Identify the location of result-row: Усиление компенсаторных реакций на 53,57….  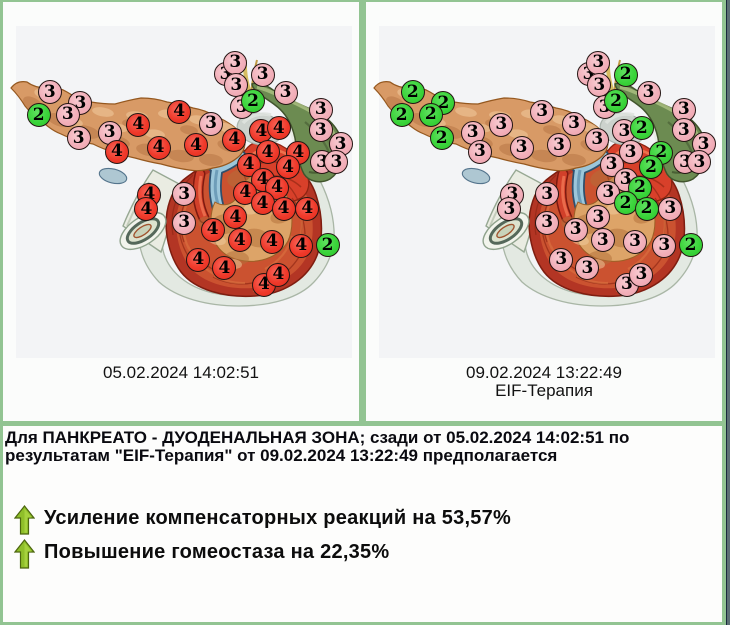
(262, 520).